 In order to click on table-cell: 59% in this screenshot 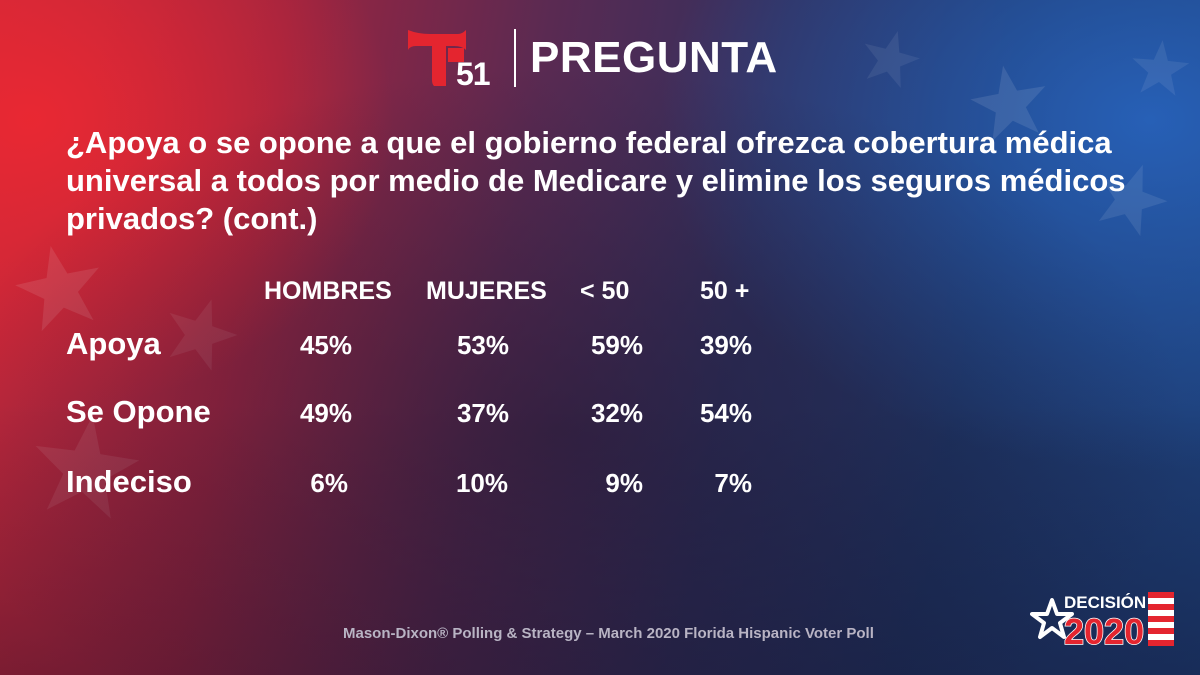, I will do `click(616, 345)`.